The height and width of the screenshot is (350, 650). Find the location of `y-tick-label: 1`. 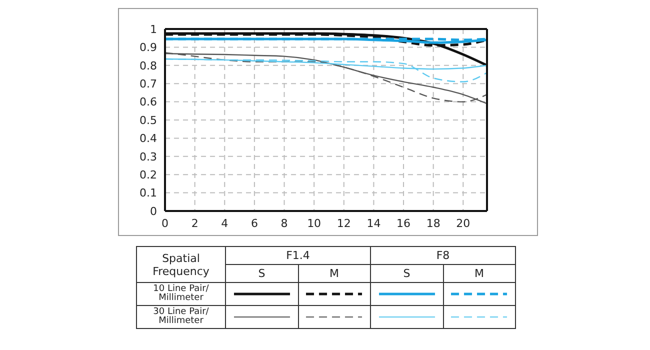

y-tick-label: 1 is located at coordinates (153, 29).